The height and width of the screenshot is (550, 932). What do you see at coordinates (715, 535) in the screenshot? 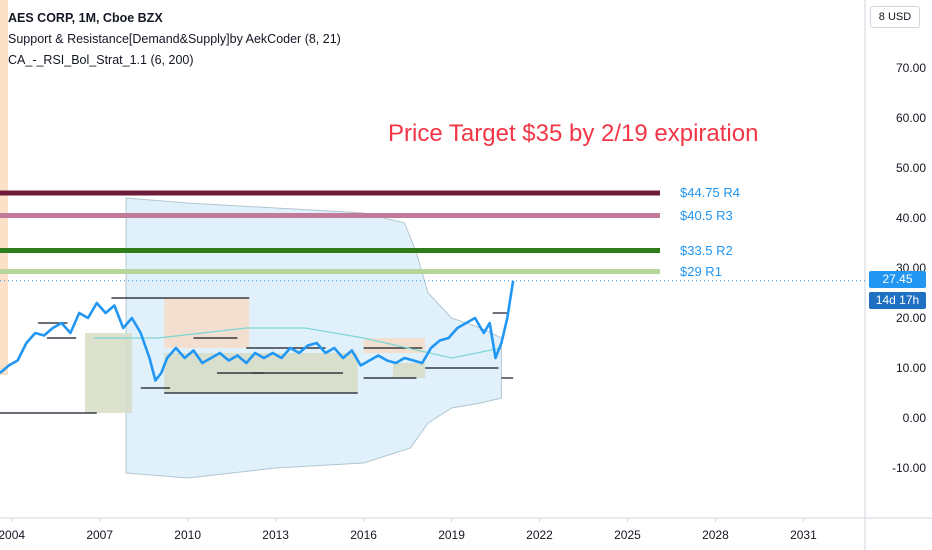
I see `time-tick-label: 2028` at bounding box center [715, 535].